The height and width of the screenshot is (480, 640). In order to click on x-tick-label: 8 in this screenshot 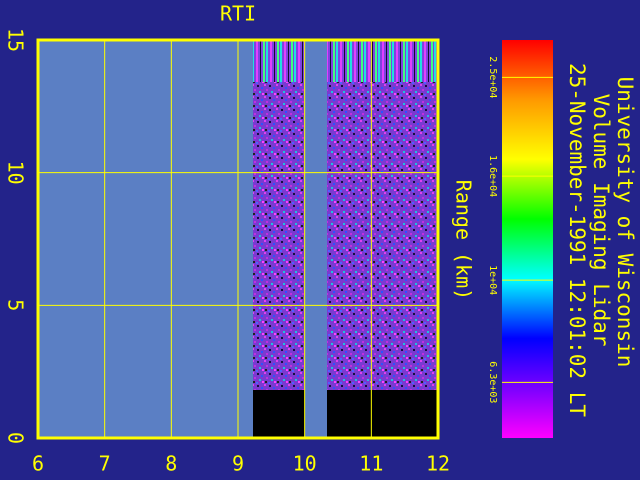, I will do `click(171, 464)`.